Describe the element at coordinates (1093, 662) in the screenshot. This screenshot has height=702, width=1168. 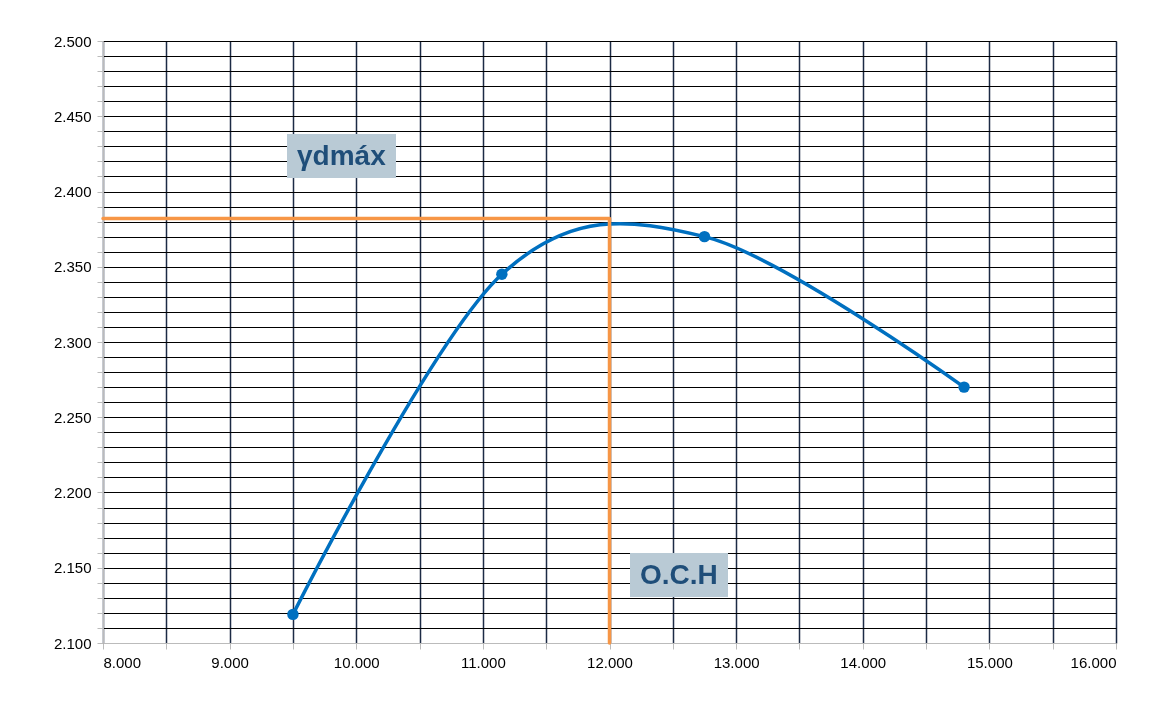
I see `x-tick-label: 16.000` at that location.